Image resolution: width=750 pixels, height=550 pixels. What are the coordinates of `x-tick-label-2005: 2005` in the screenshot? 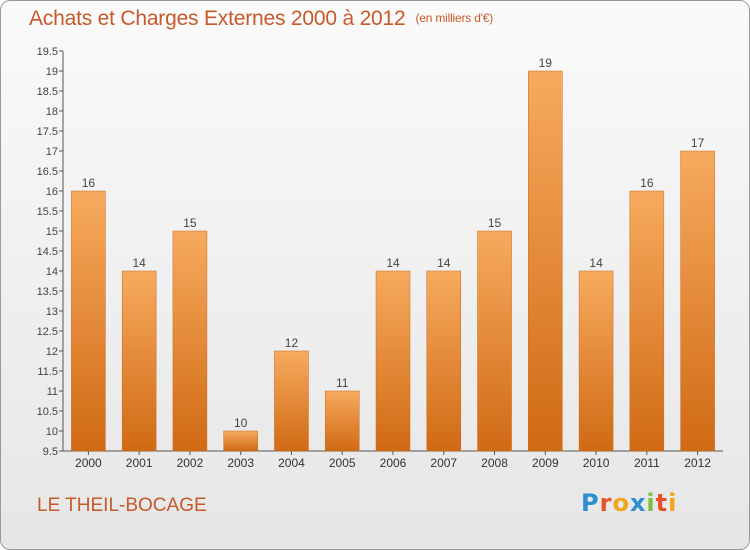 It's located at (342, 463).